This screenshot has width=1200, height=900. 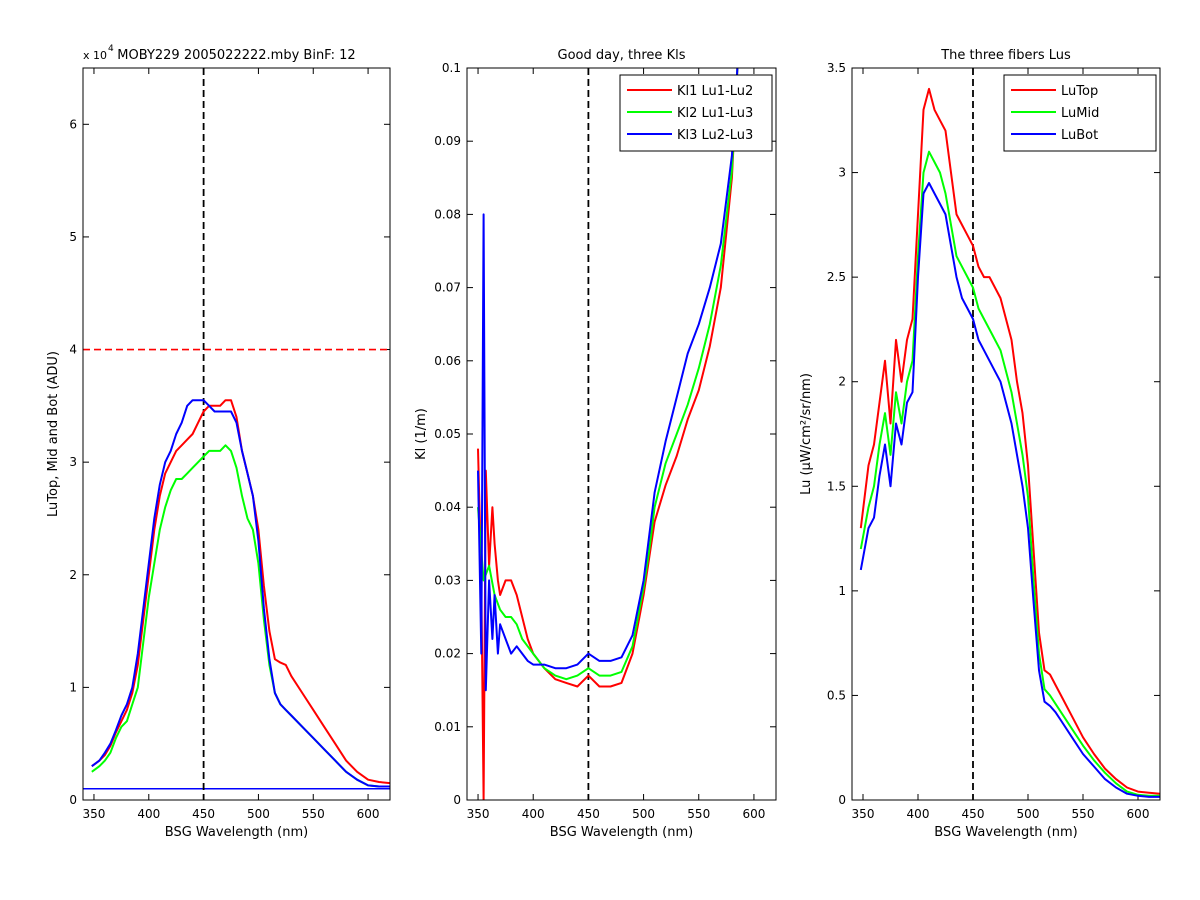 What do you see at coordinates (836, 486) in the screenshot?
I see `y-tick-label: 1.5` at bounding box center [836, 486].